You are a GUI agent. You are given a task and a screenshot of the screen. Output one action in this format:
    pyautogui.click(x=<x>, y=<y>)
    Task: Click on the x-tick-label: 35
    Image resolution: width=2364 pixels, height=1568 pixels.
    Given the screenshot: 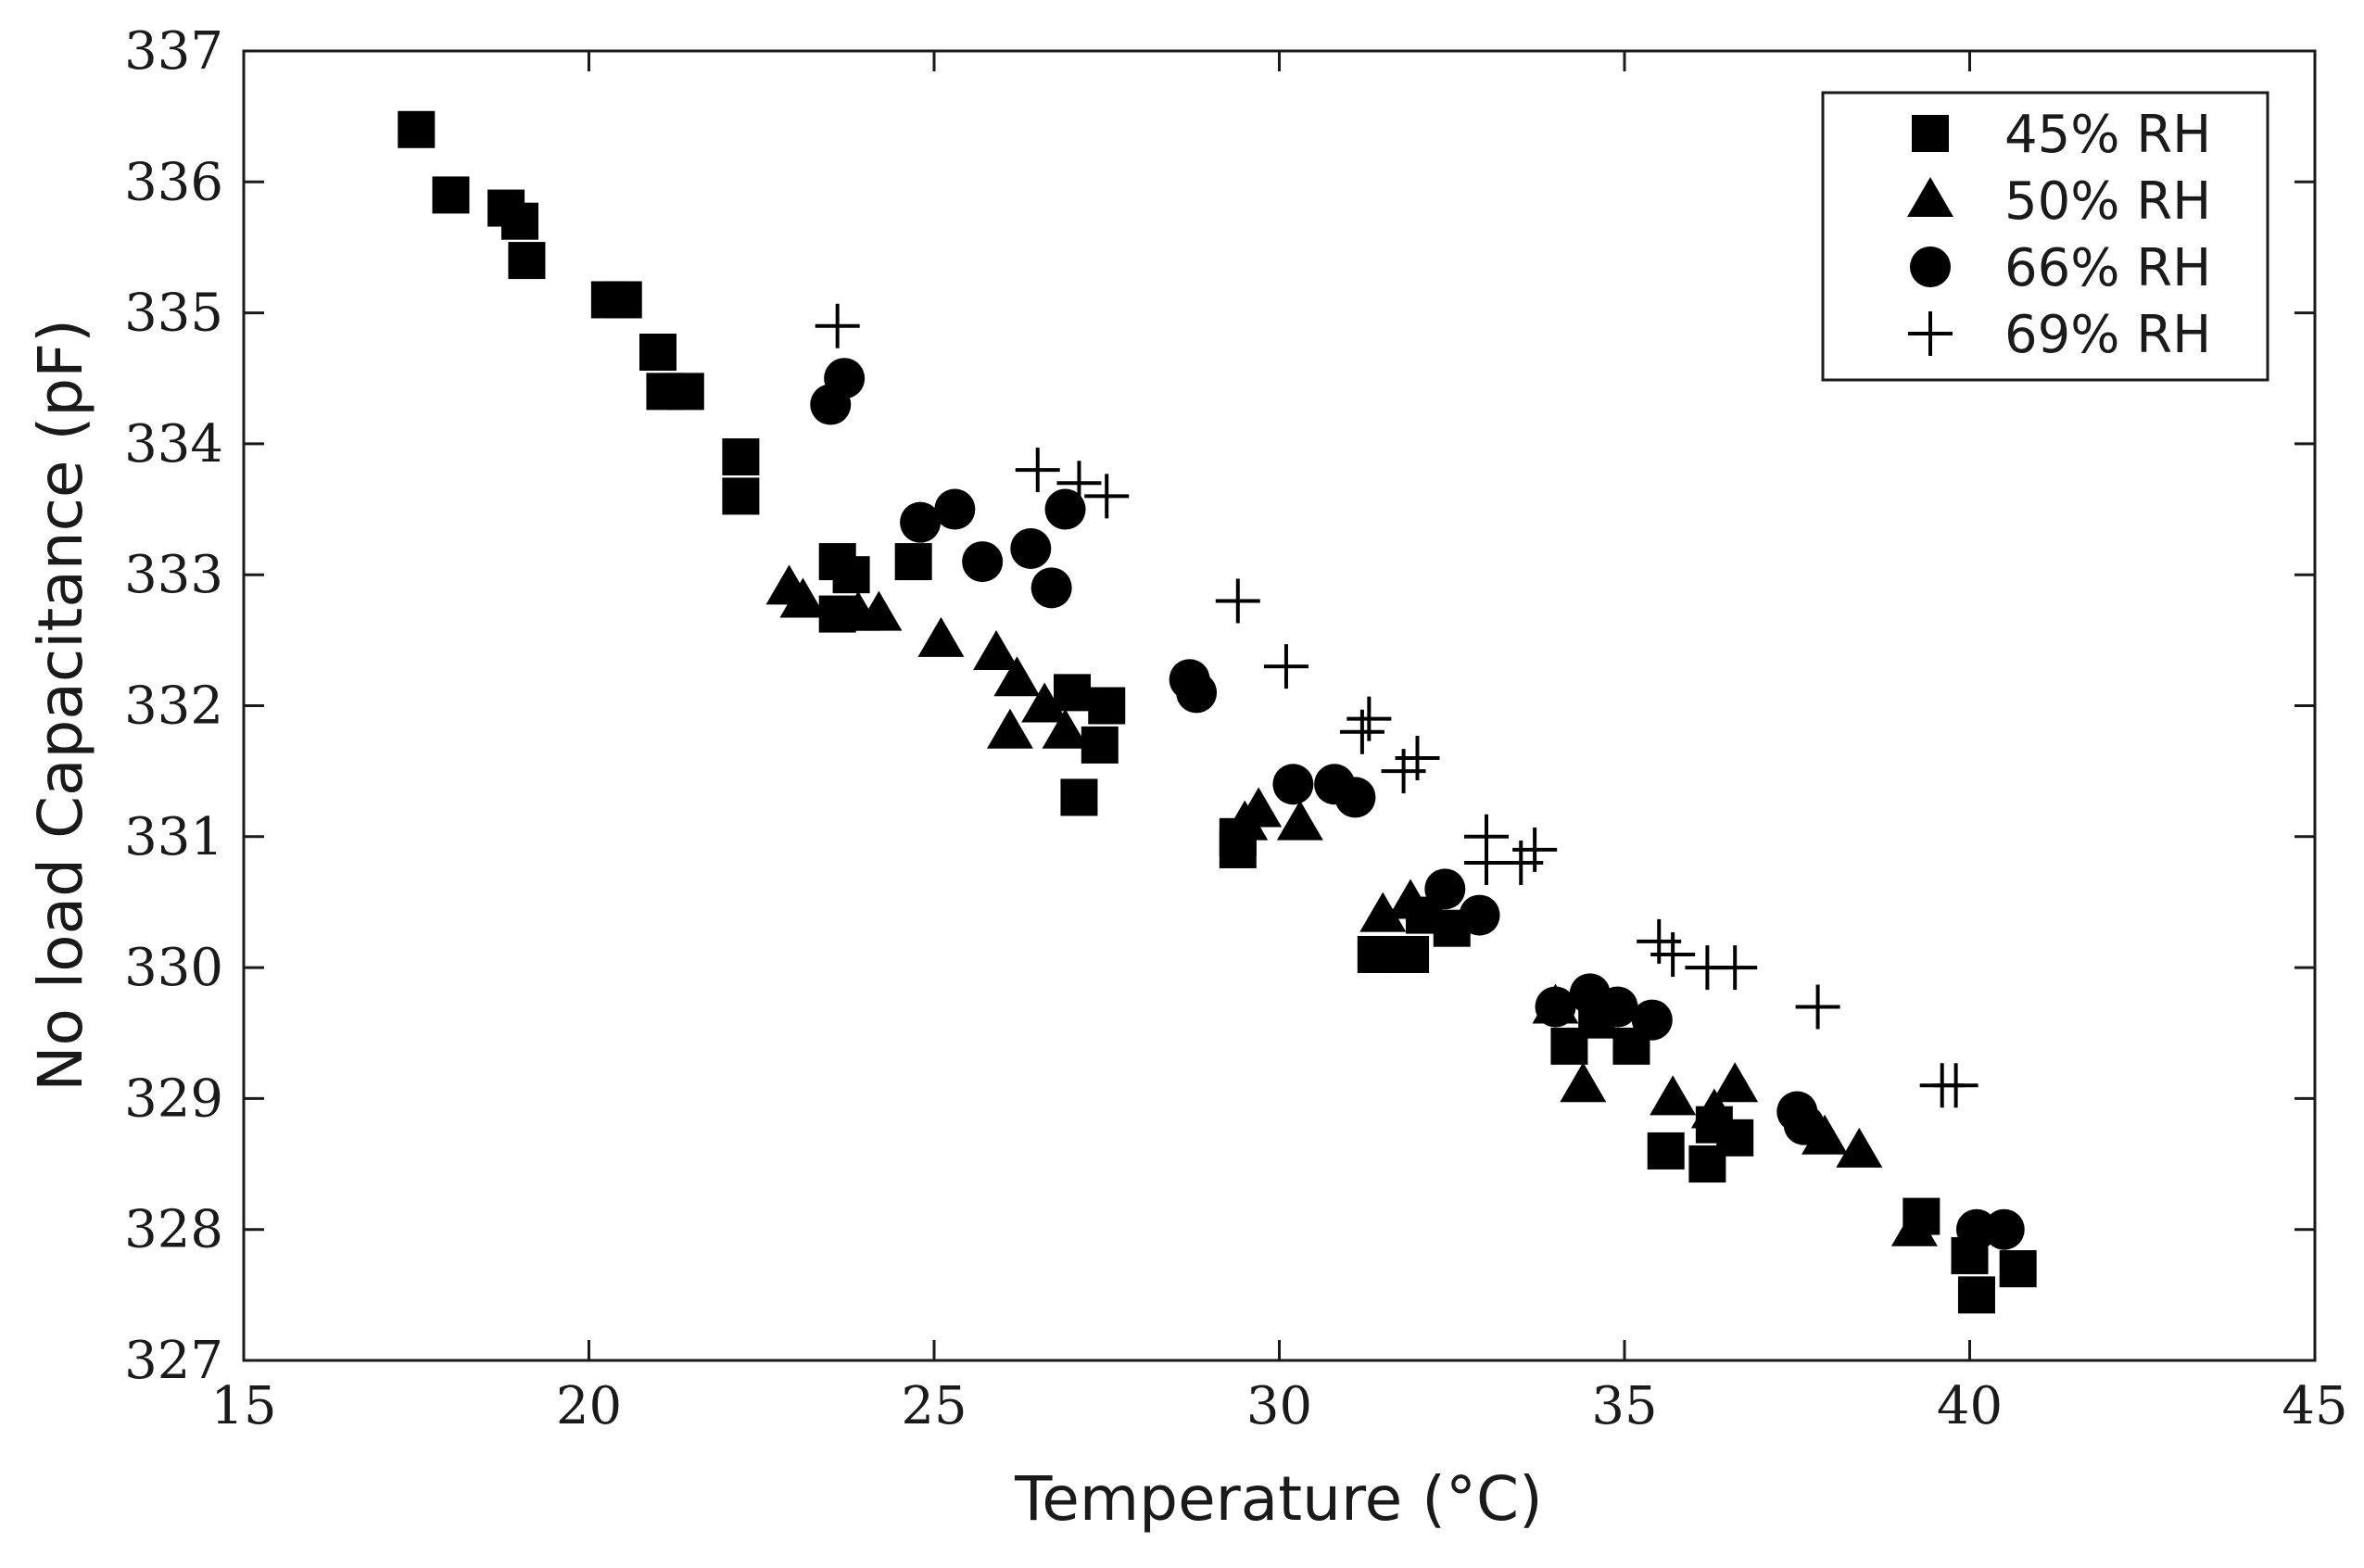 What is the action you would take?
    pyautogui.click(x=1624, y=1406)
    